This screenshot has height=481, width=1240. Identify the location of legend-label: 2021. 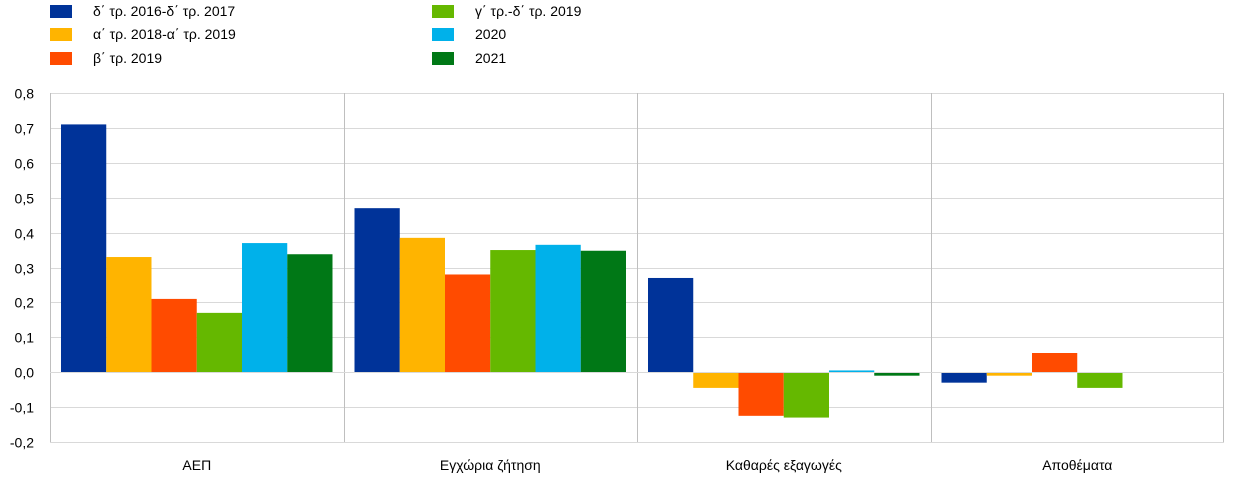
(490, 58).